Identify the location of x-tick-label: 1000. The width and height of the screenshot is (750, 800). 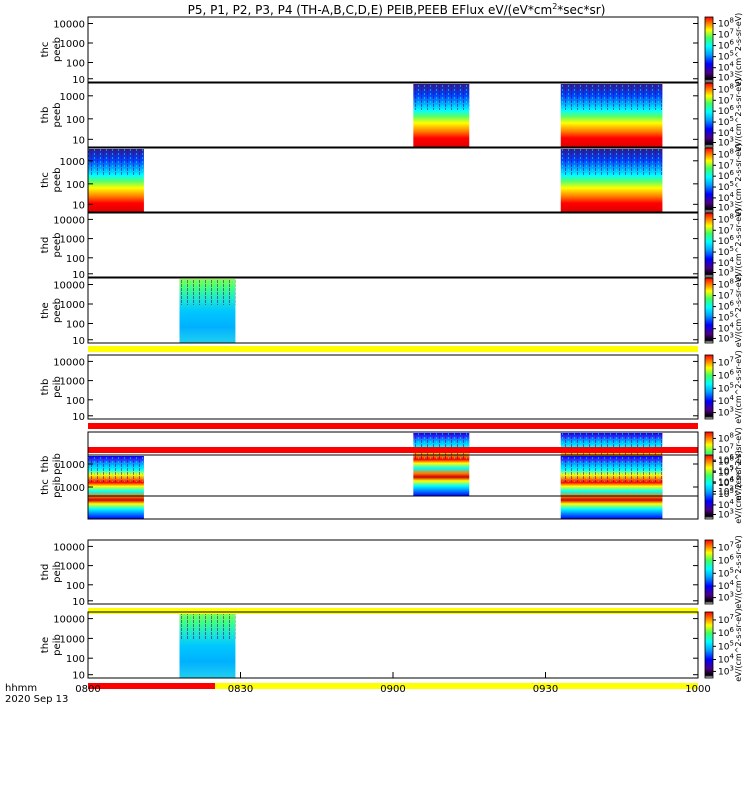
(697, 689).